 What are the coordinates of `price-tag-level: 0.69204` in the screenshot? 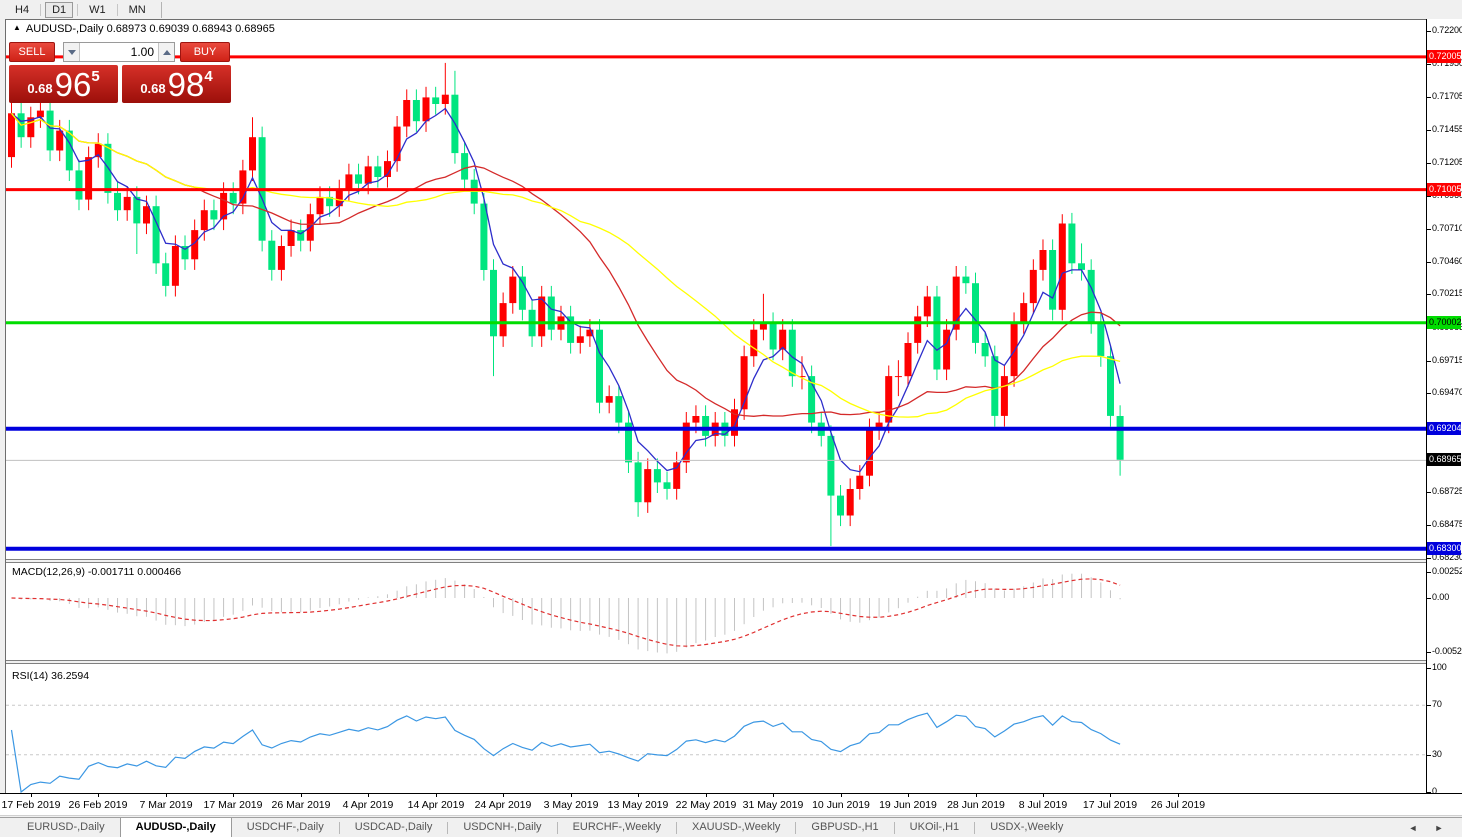 It's located at (1444, 428).